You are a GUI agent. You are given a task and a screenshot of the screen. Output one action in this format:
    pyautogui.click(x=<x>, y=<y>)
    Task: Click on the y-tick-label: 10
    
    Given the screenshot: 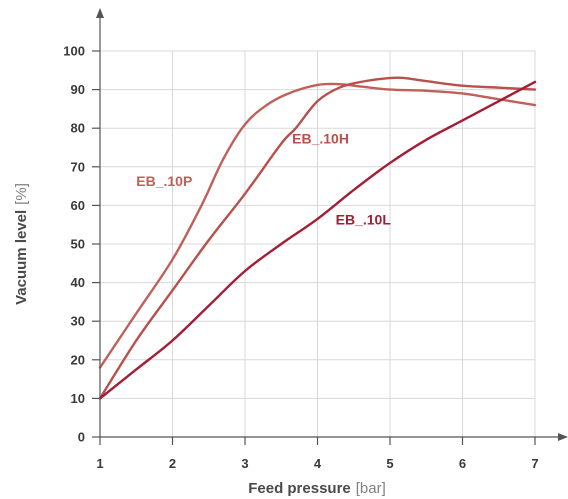 What is the action you would take?
    pyautogui.click(x=78, y=398)
    